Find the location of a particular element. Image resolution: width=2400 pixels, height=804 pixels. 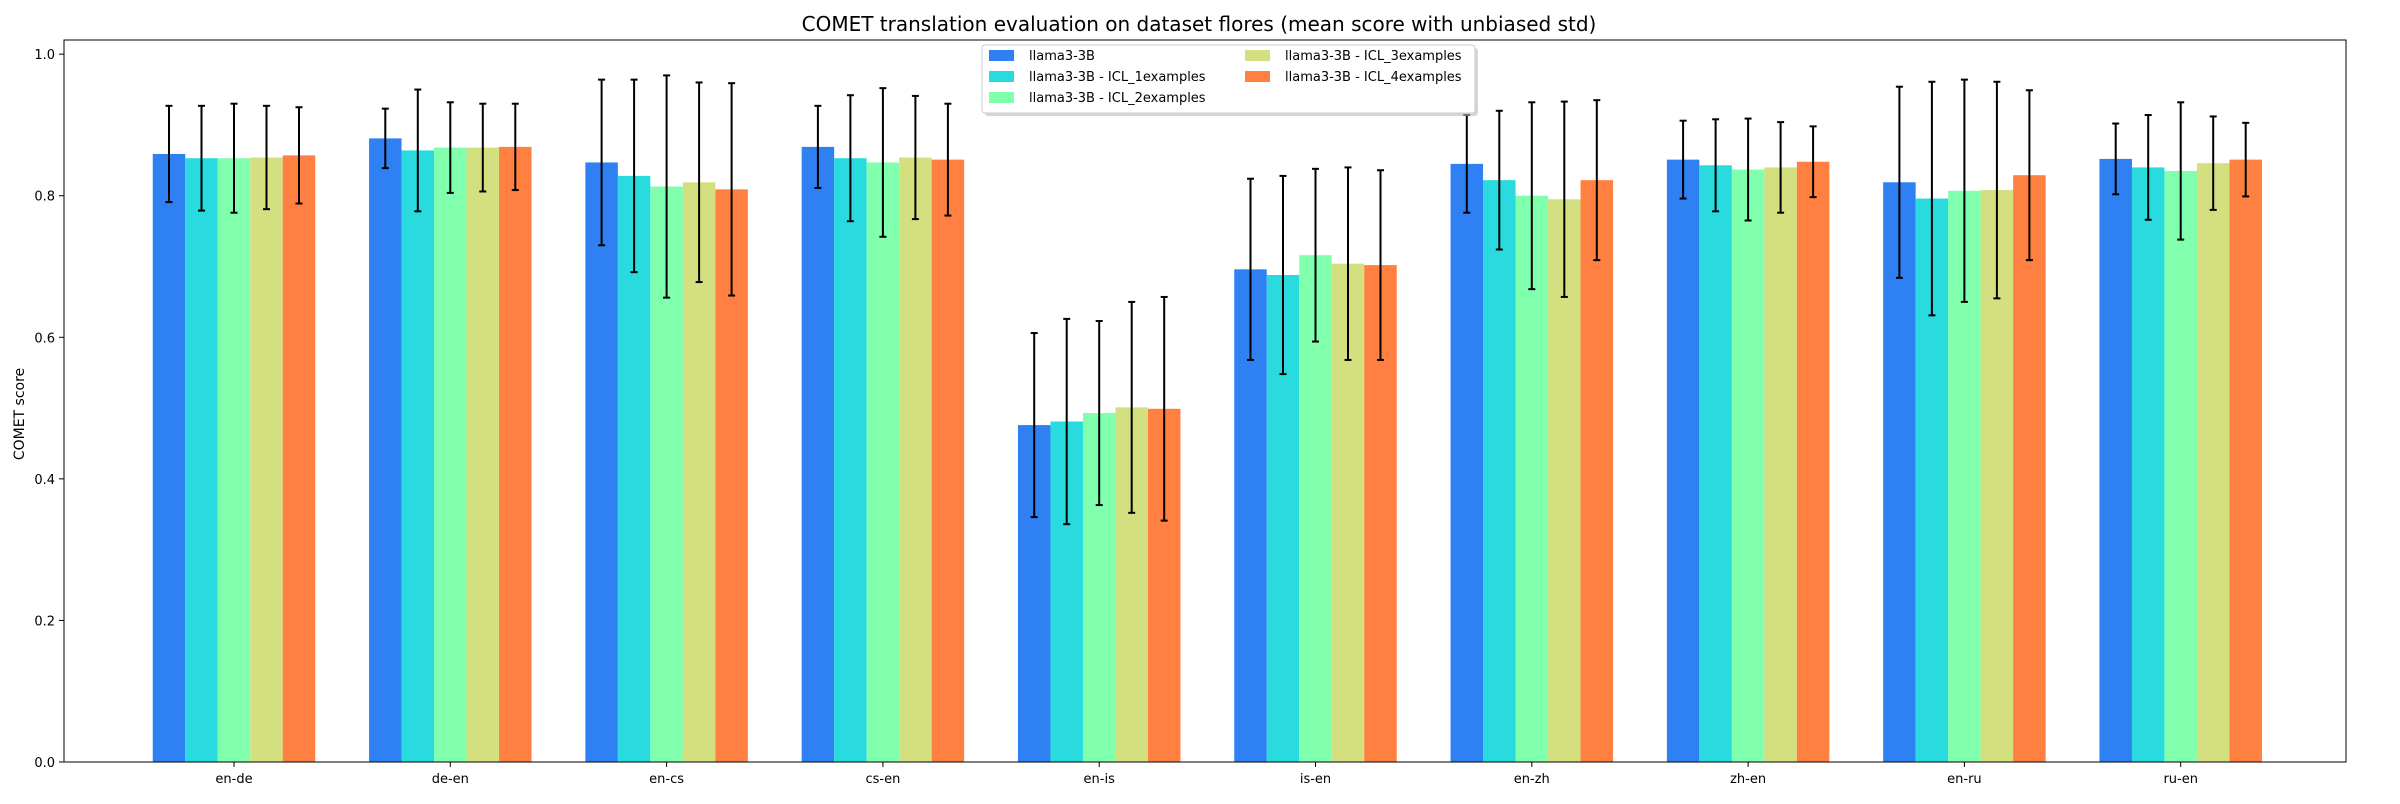

x-tick-label: de-en is located at coordinates (450, 779).